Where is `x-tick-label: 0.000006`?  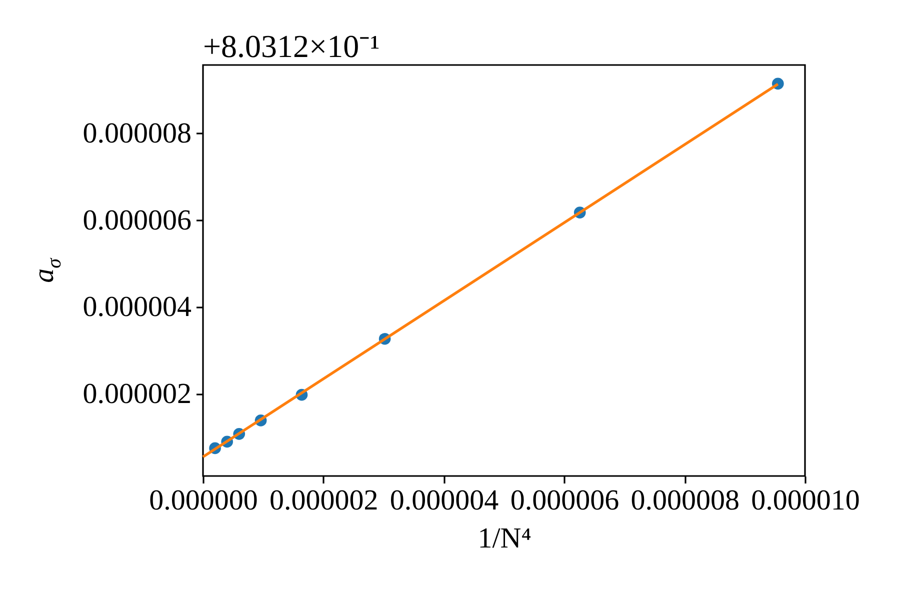 x-tick-label: 0.000006 is located at coordinates (565, 500).